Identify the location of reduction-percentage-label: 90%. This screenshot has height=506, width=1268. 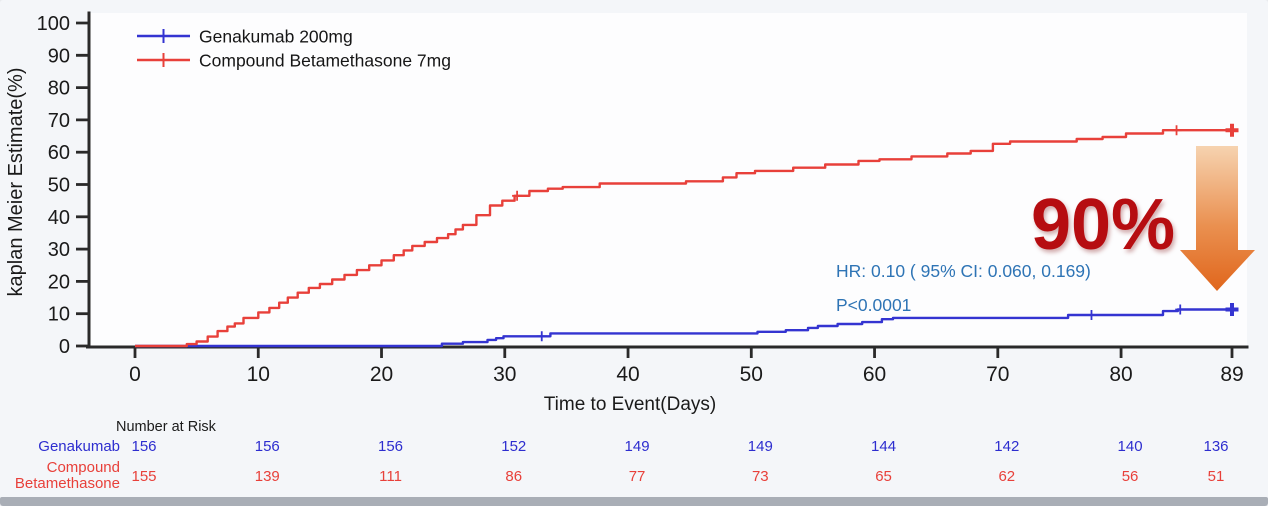
(1103, 225).